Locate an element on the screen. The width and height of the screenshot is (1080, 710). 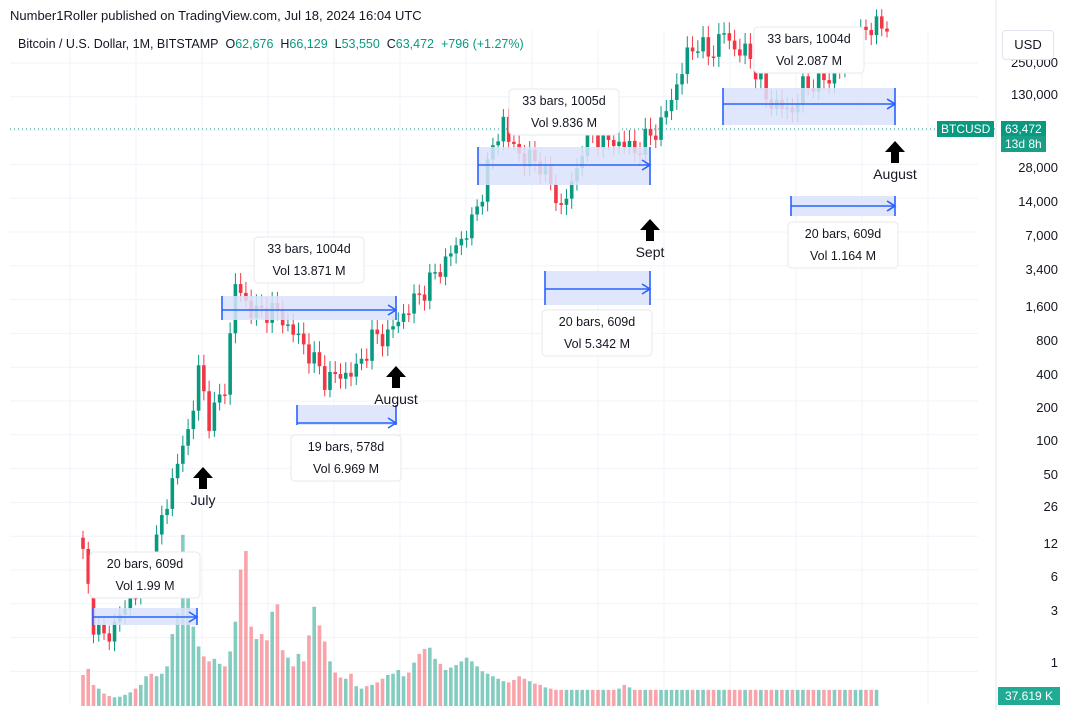
date-range-measure: 19 bars, 578d Vol 6.969 M is located at coordinates (346, 443).